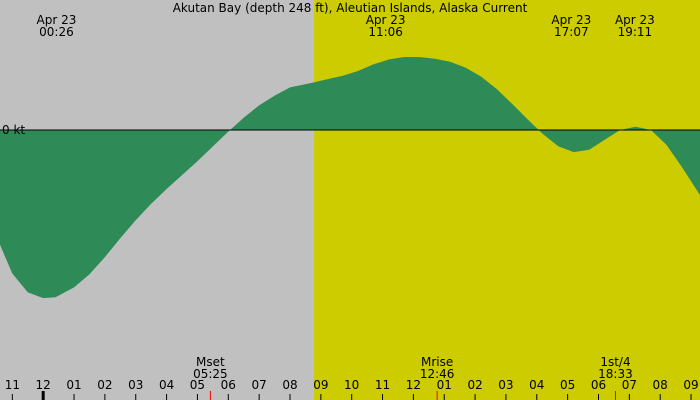 The width and height of the screenshot is (700, 400). Describe the element at coordinates (615, 374) in the screenshot. I see `moon-event-time: 18:33` at that location.